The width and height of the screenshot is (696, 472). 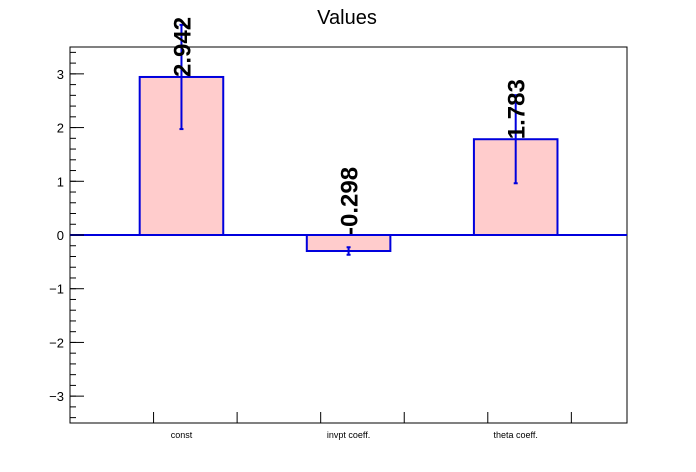 What do you see at coordinates (66, 235) in the screenshot?
I see `y-axis: −3 −2 −1 0 1 2 3` at bounding box center [66, 235].